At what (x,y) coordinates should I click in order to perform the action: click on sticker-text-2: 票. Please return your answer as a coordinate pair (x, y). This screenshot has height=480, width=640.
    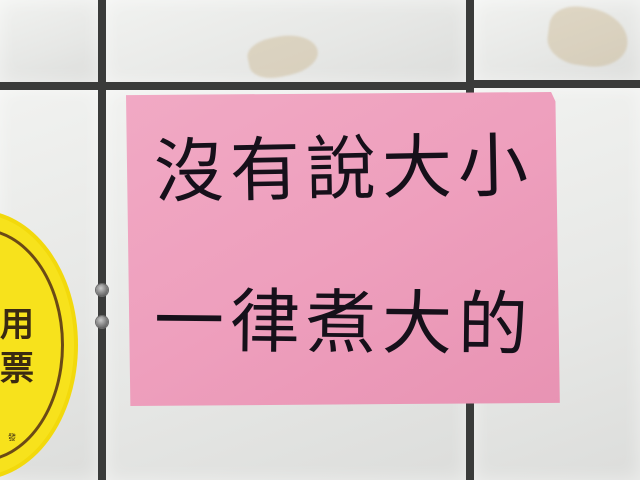
    Looking at the image, I should click on (17, 369).